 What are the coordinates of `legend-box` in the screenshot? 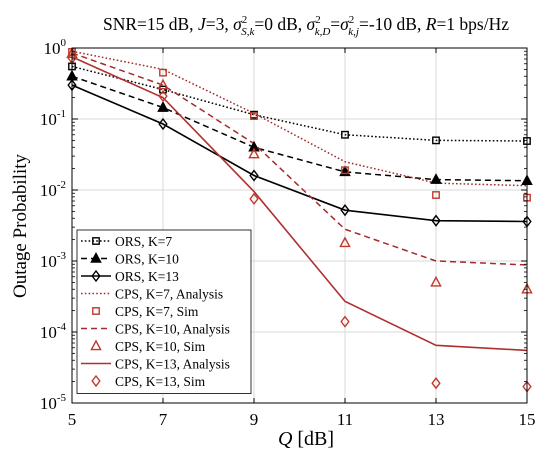 It's located at (164, 311).